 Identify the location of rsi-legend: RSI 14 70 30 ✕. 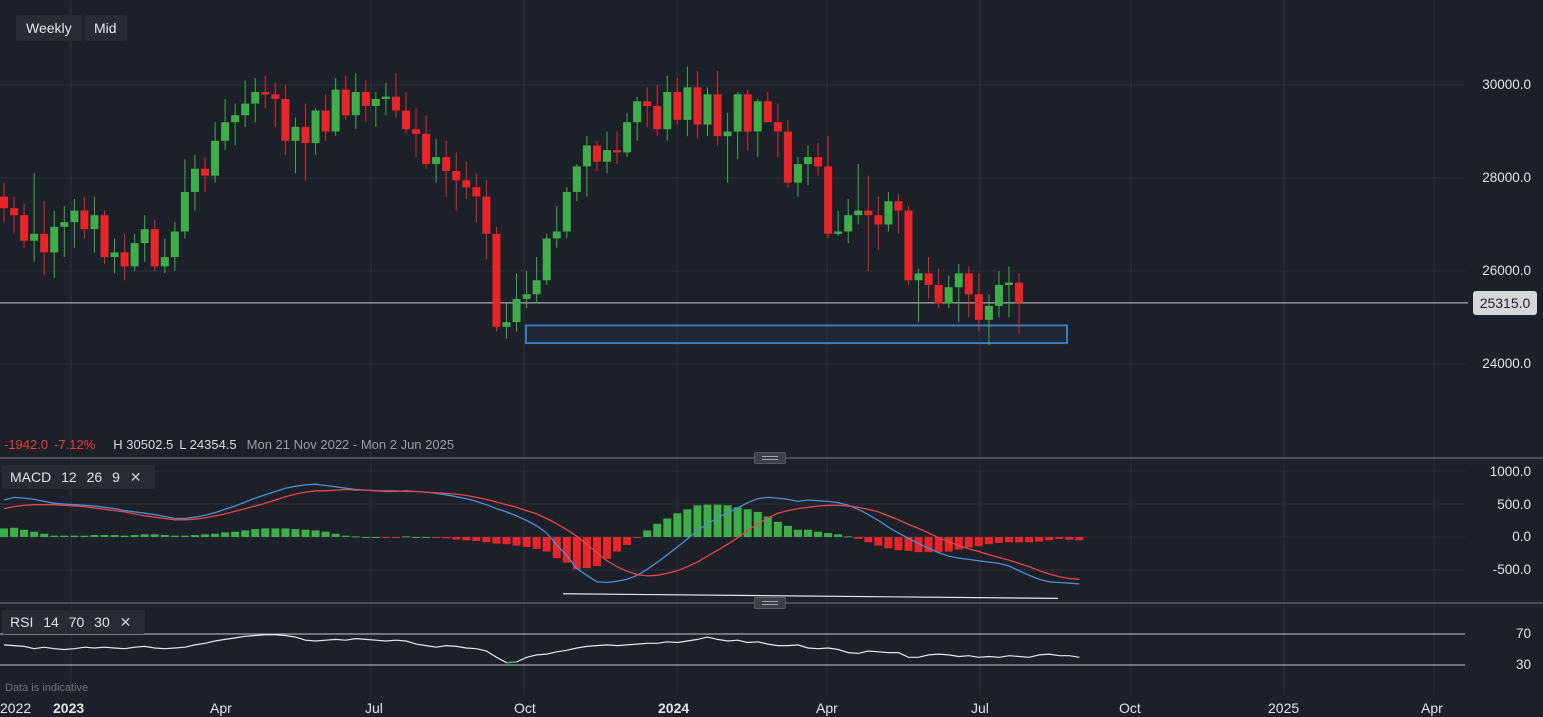
(74, 622).